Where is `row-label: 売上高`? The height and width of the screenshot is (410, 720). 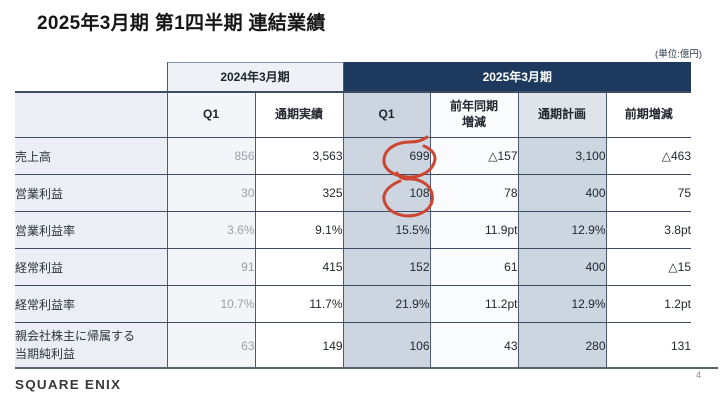 row-label: 売上高 is located at coordinates (91, 156).